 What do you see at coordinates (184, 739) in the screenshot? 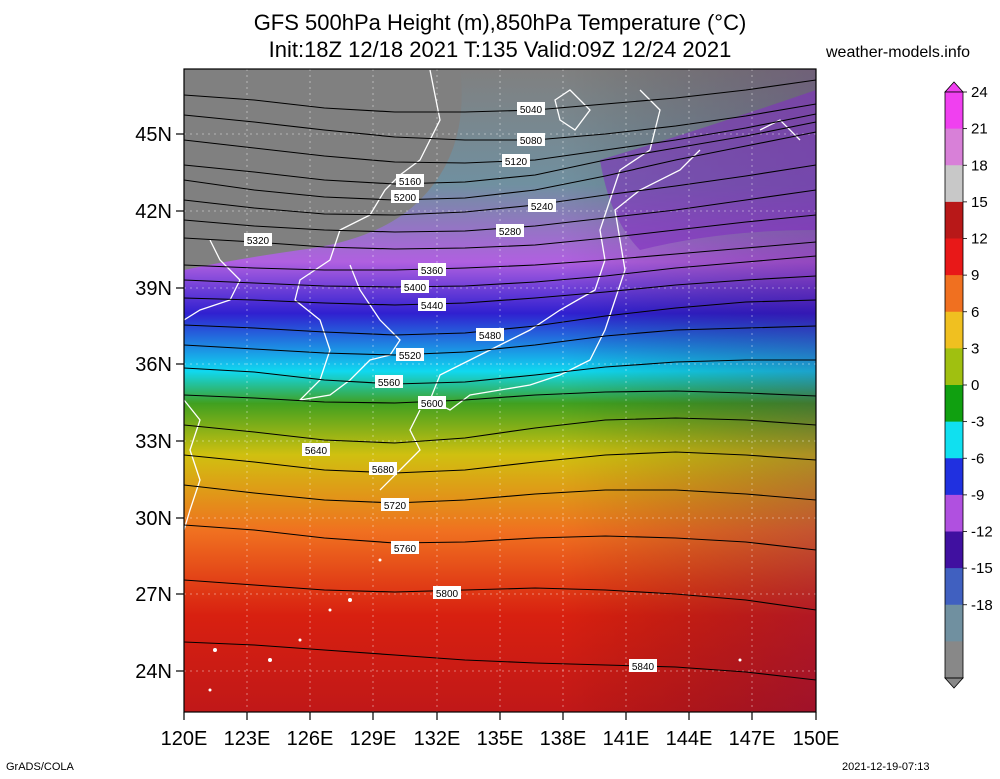
I see `lon-tick-label: 120E` at bounding box center [184, 739].